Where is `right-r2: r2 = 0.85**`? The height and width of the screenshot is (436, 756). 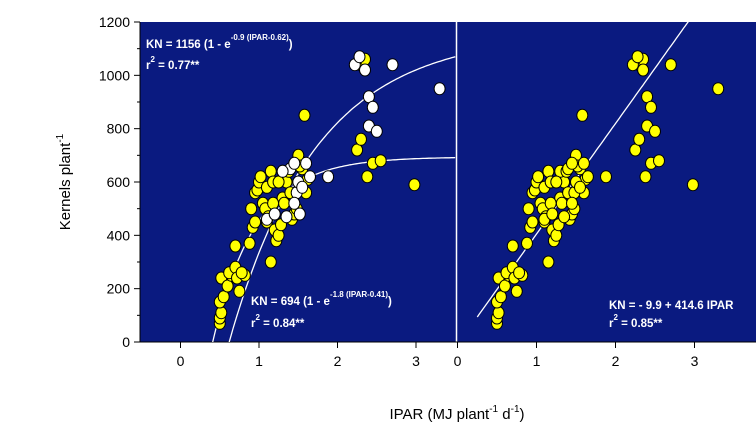
right-r2: r2 = 0.85** is located at coordinates (636, 321).